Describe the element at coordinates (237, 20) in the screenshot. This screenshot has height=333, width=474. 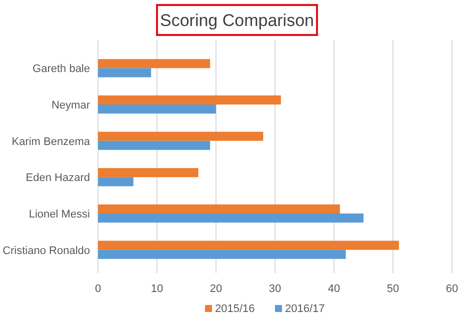
I see `chart-title: Scoring Comparison` at that location.